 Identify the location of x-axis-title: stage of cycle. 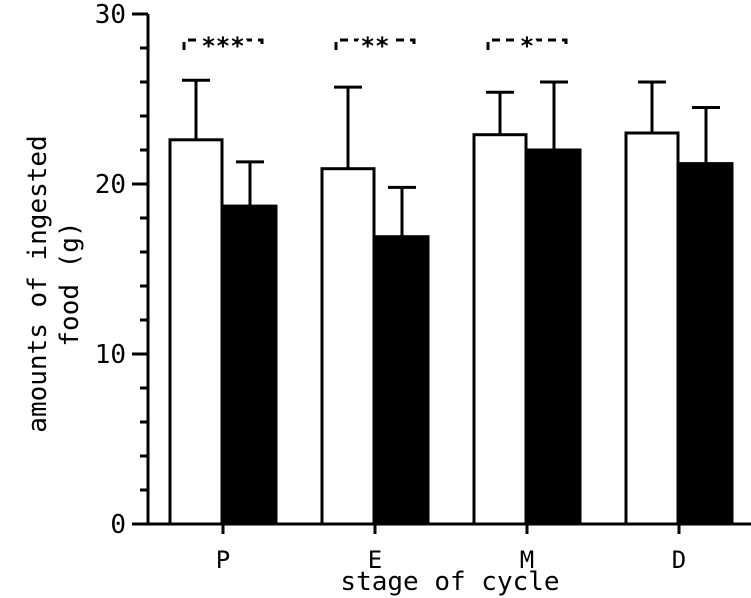
(449, 582).